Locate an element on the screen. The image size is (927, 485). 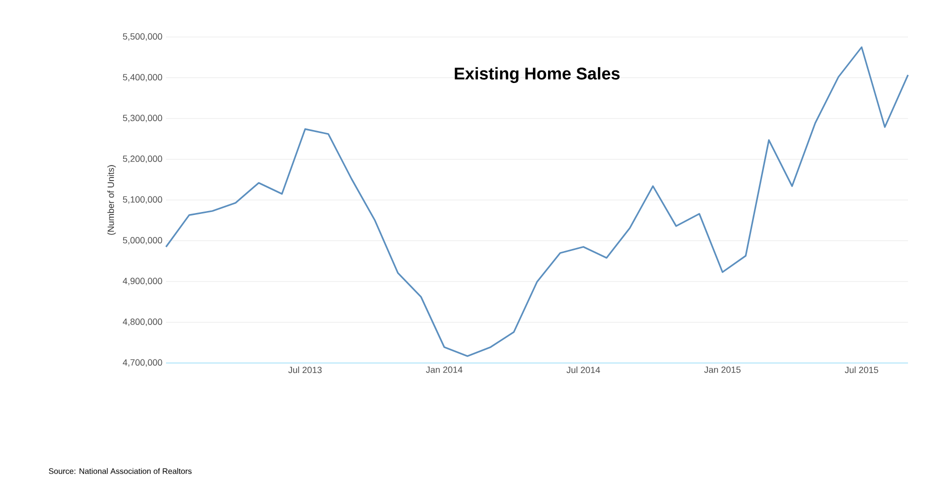
y-tick-label: 5,200,000 is located at coordinates (142, 159).